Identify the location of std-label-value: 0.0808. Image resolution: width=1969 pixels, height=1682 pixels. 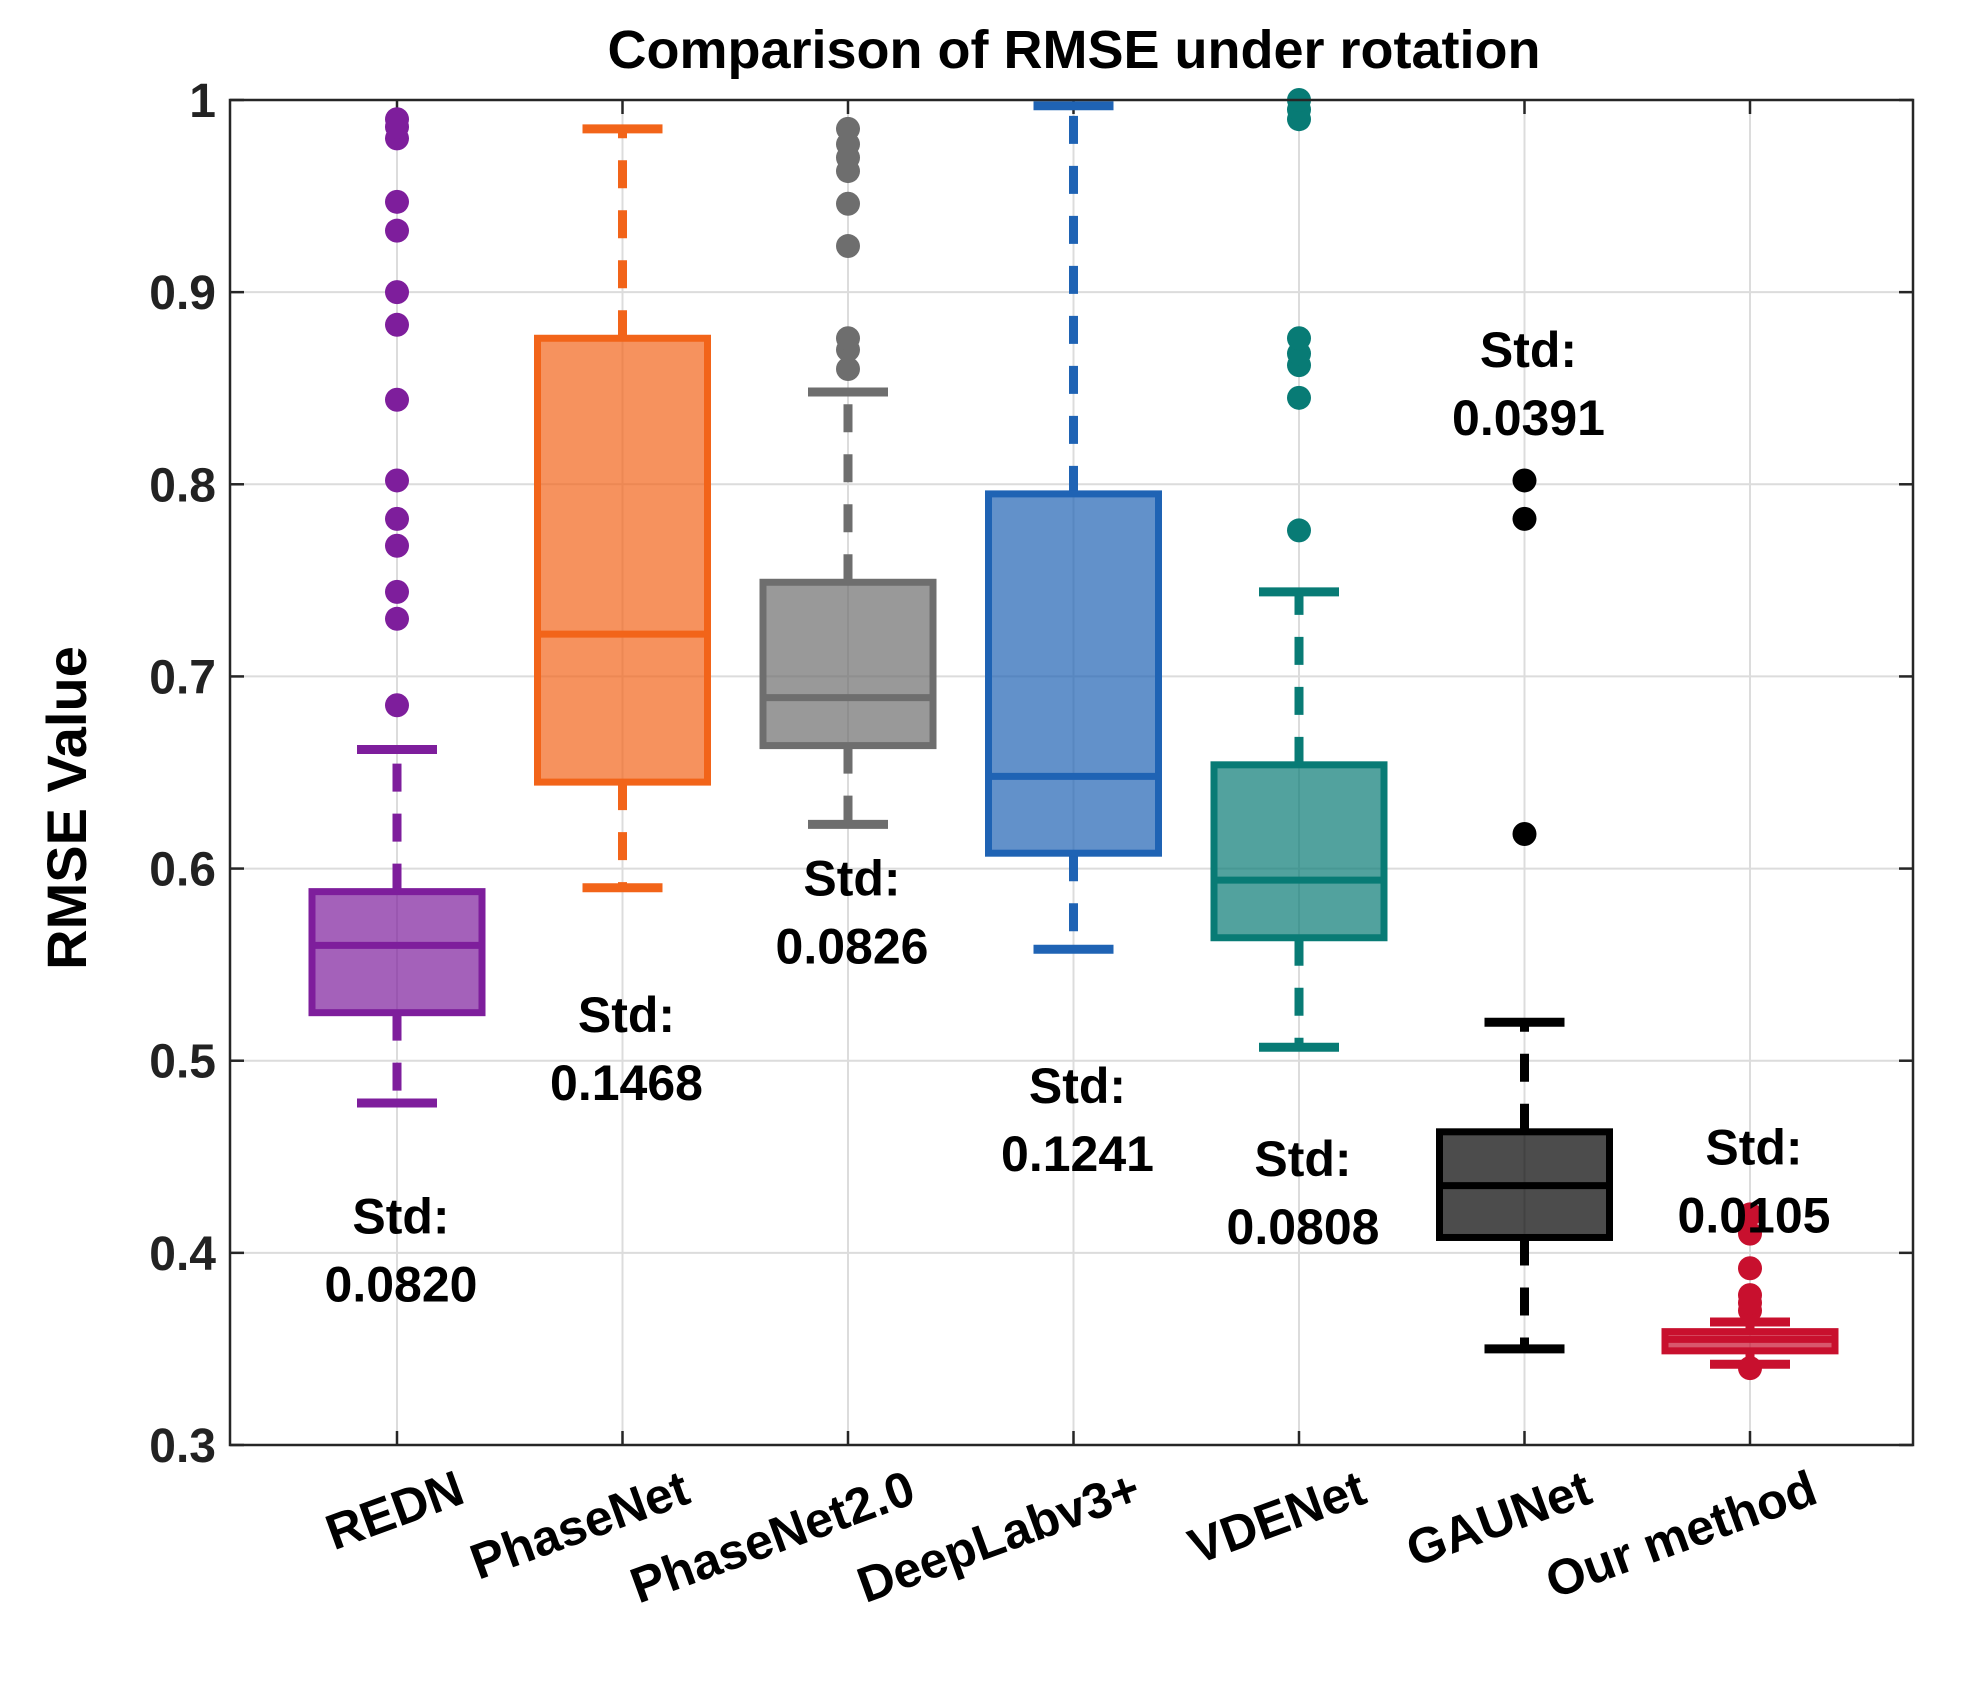
(1303, 1227).